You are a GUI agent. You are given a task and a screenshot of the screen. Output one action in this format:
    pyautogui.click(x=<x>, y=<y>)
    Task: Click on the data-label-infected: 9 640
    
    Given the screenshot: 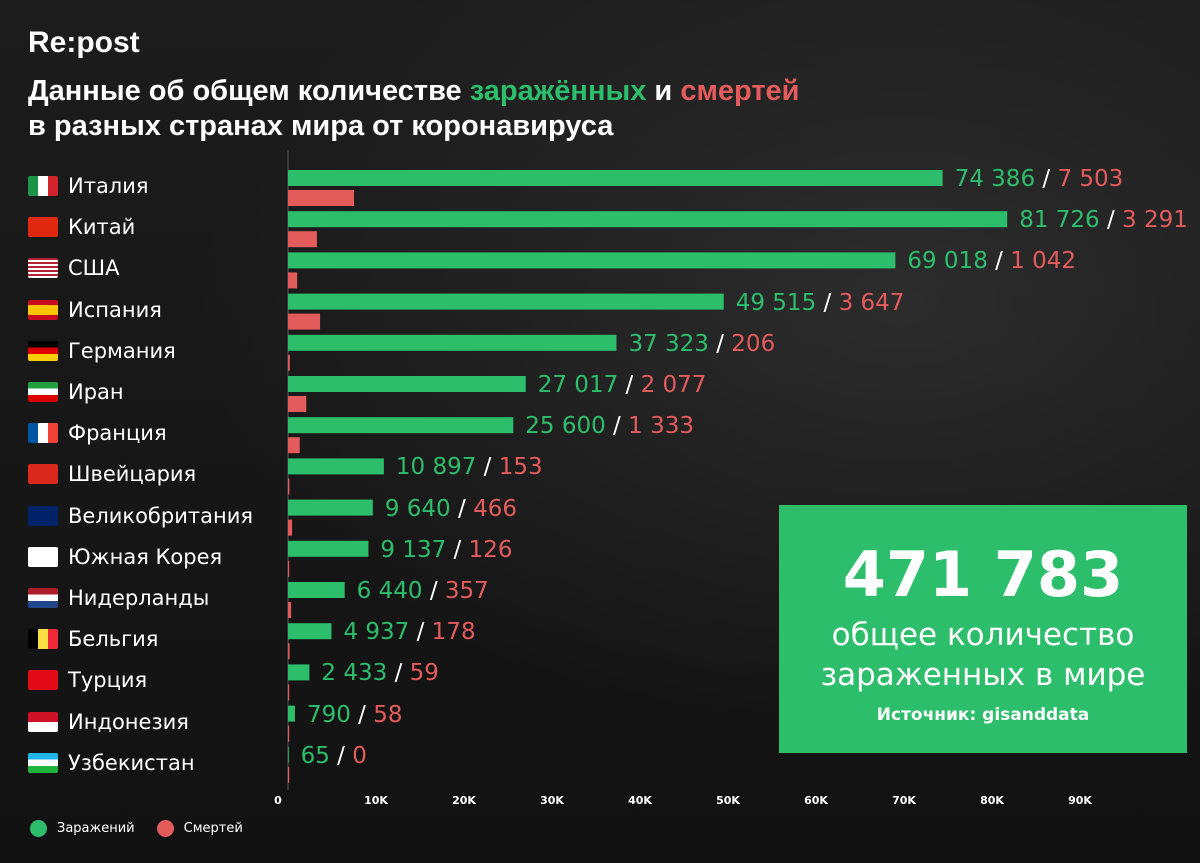 What is the action you would take?
    pyautogui.click(x=417, y=508)
    